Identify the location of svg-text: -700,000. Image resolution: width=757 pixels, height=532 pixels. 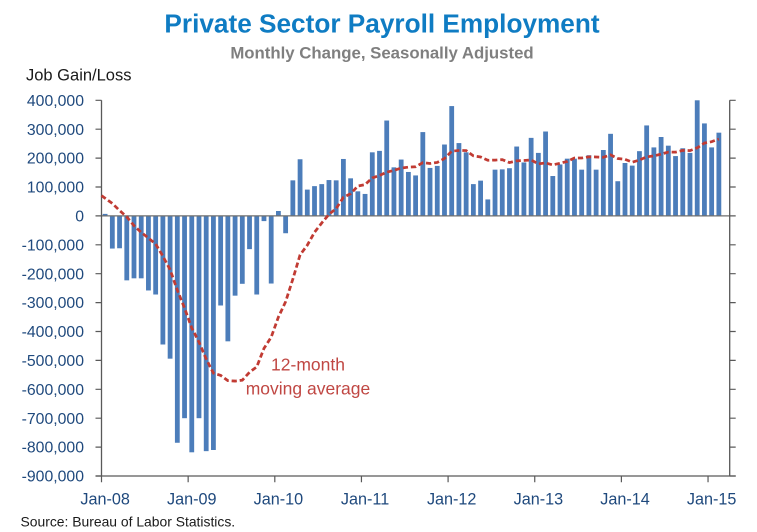
(53, 419).